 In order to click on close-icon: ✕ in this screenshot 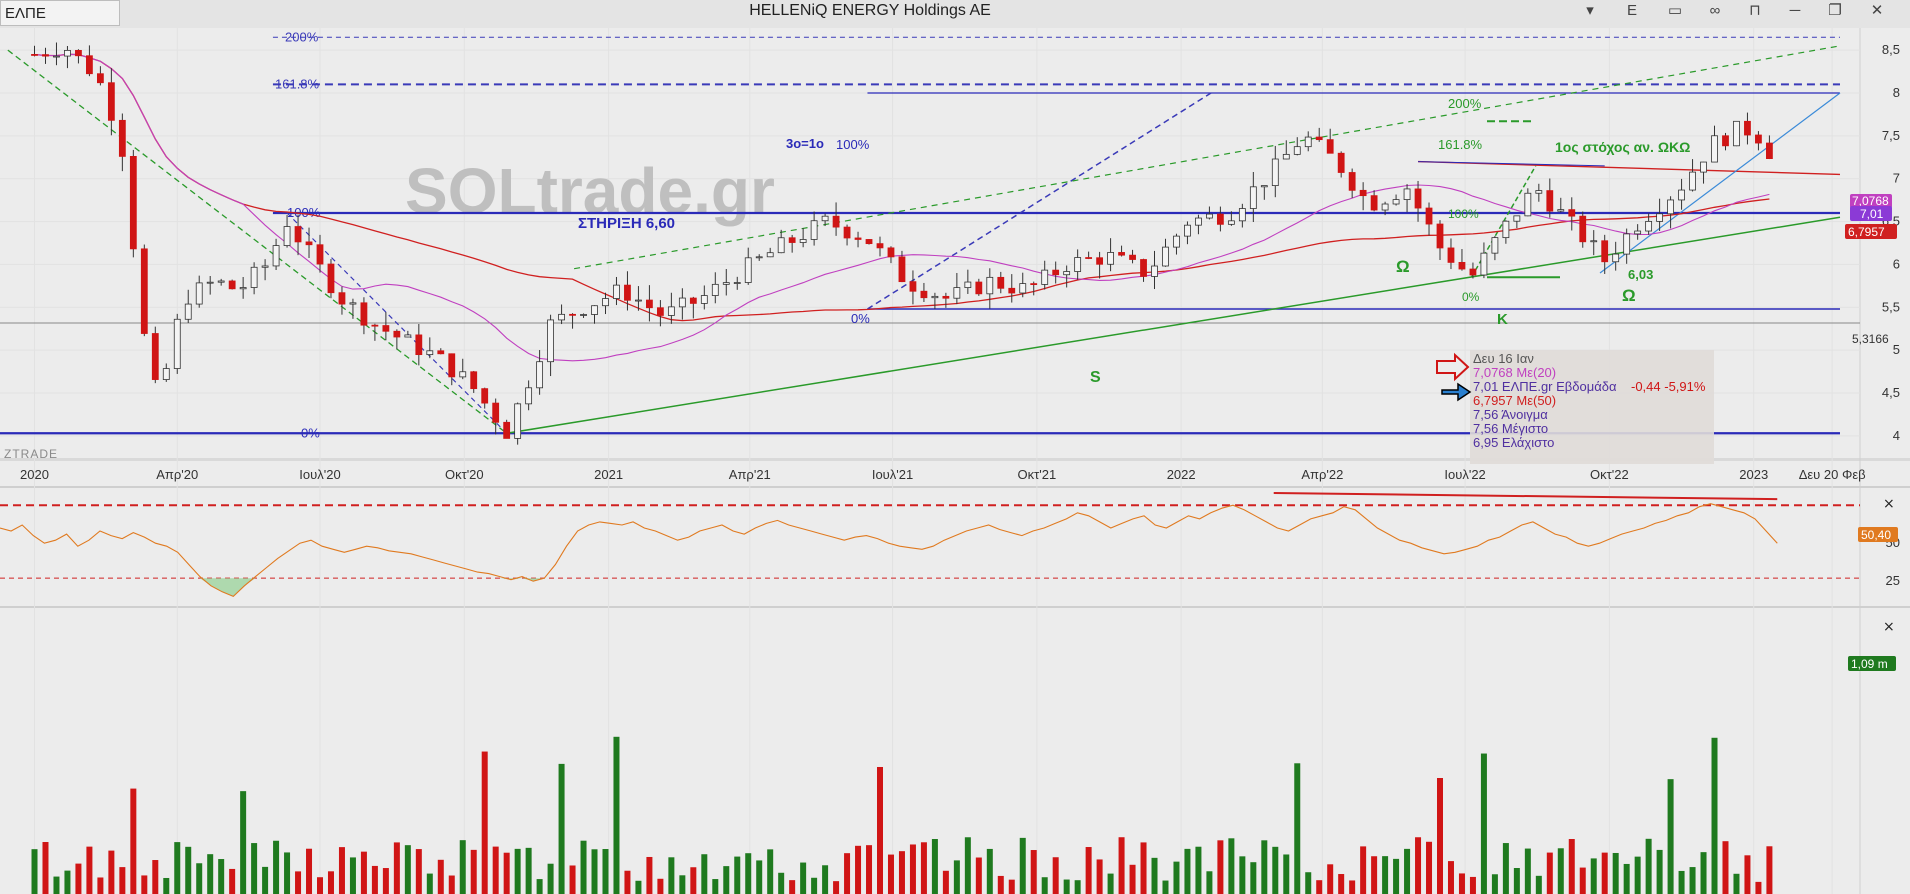, I will do `click(1877, 10)`.